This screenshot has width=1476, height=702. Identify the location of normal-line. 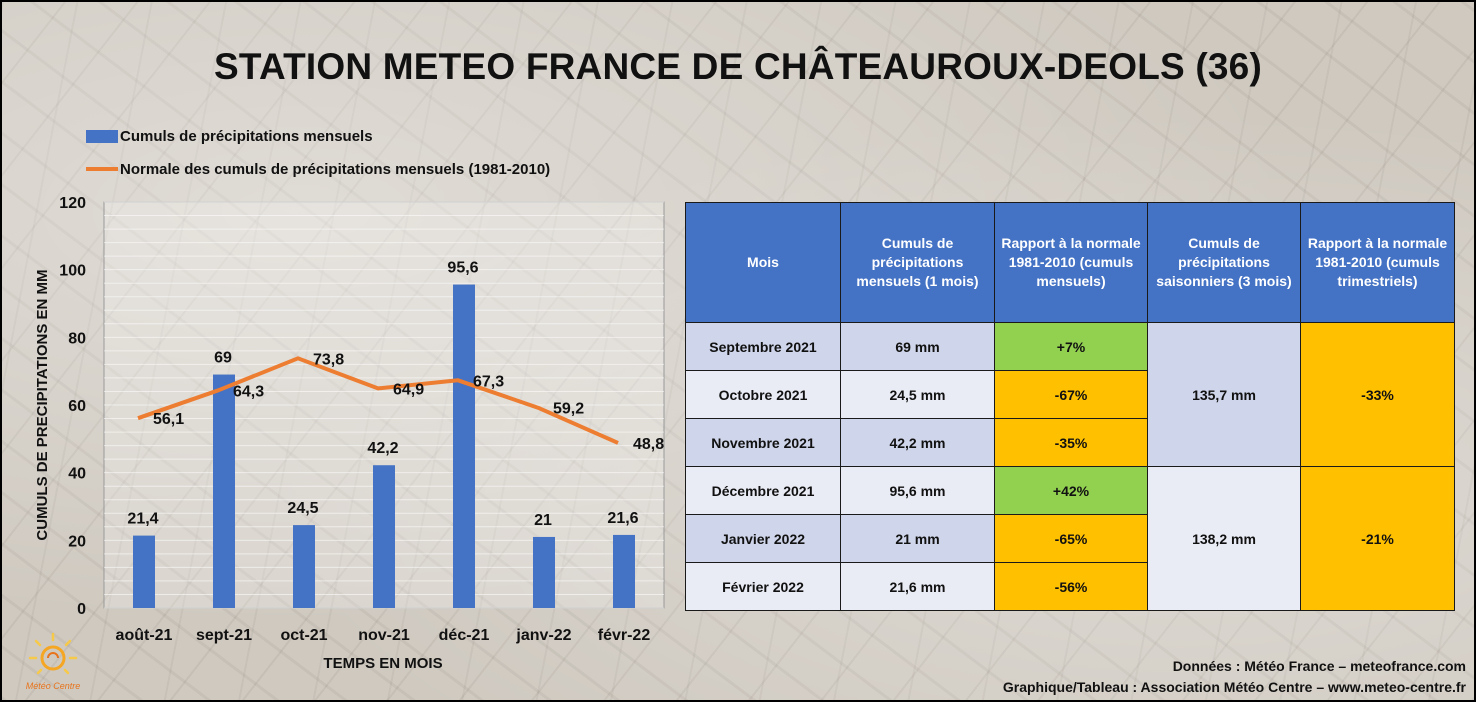
(378, 400).